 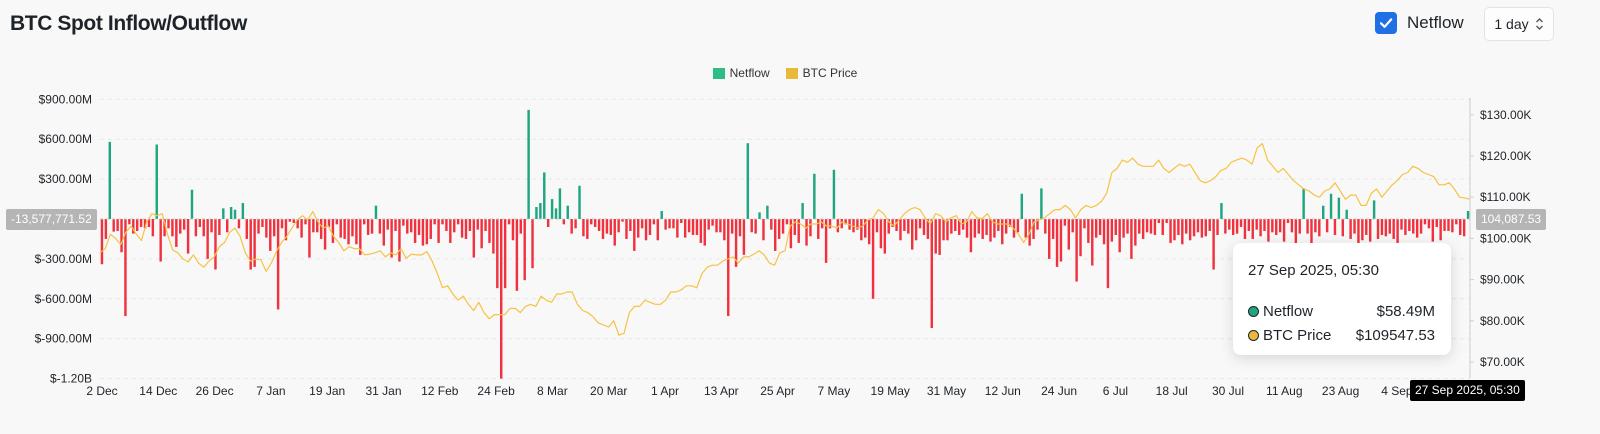 What do you see at coordinates (1505, 238) in the screenshot?
I see `right-axis-tick-label: $100.00K` at bounding box center [1505, 238].